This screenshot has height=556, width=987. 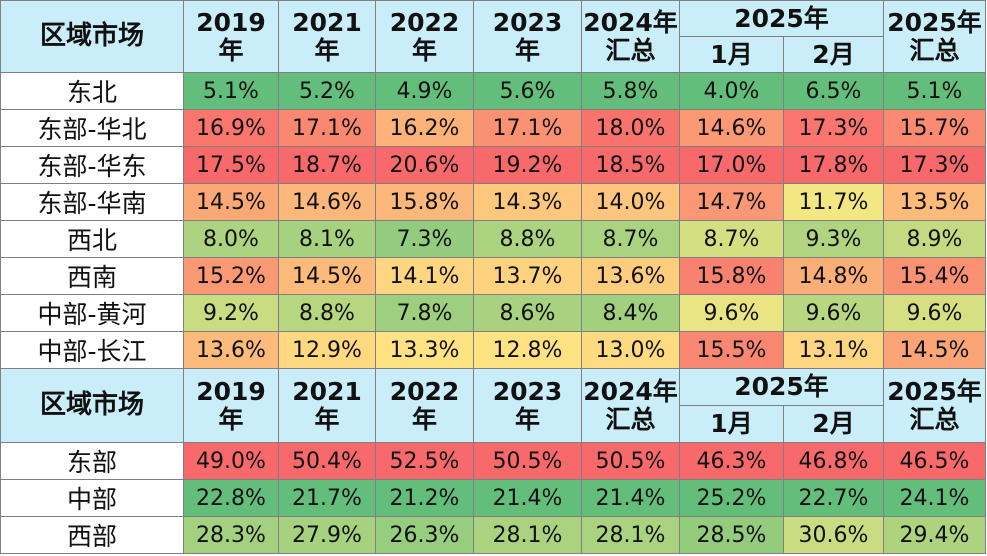 What do you see at coordinates (327, 535) in the screenshot?
I see `data-cell: 27.9%` at bounding box center [327, 535].